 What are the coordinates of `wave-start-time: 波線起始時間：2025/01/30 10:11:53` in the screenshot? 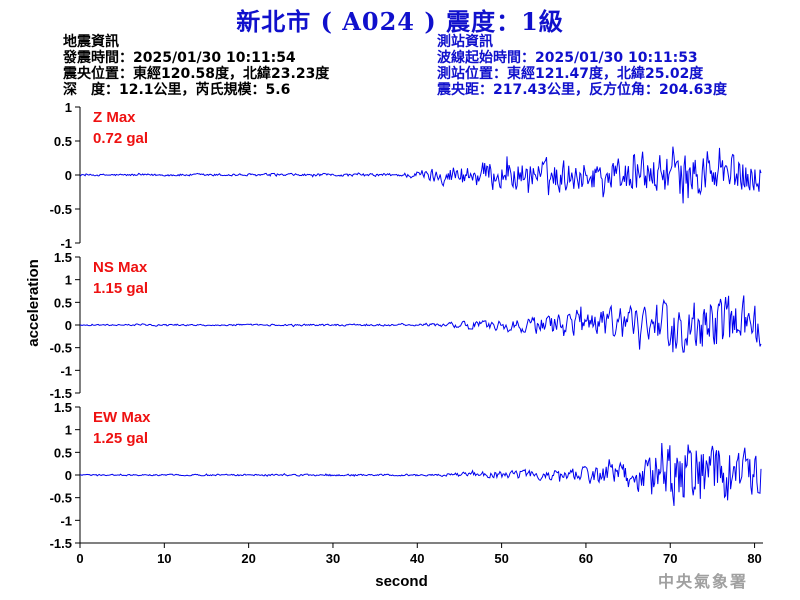 It's located at (567, 58).